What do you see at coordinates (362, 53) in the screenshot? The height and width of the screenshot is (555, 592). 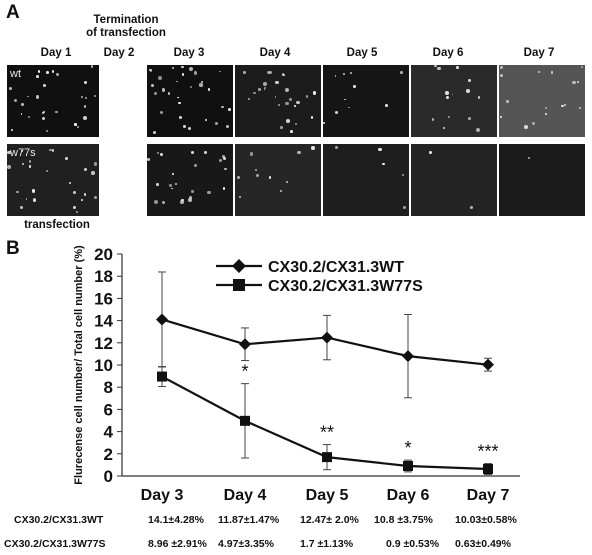 I see `day-label: Day 5` at bounding box center [362, 53].